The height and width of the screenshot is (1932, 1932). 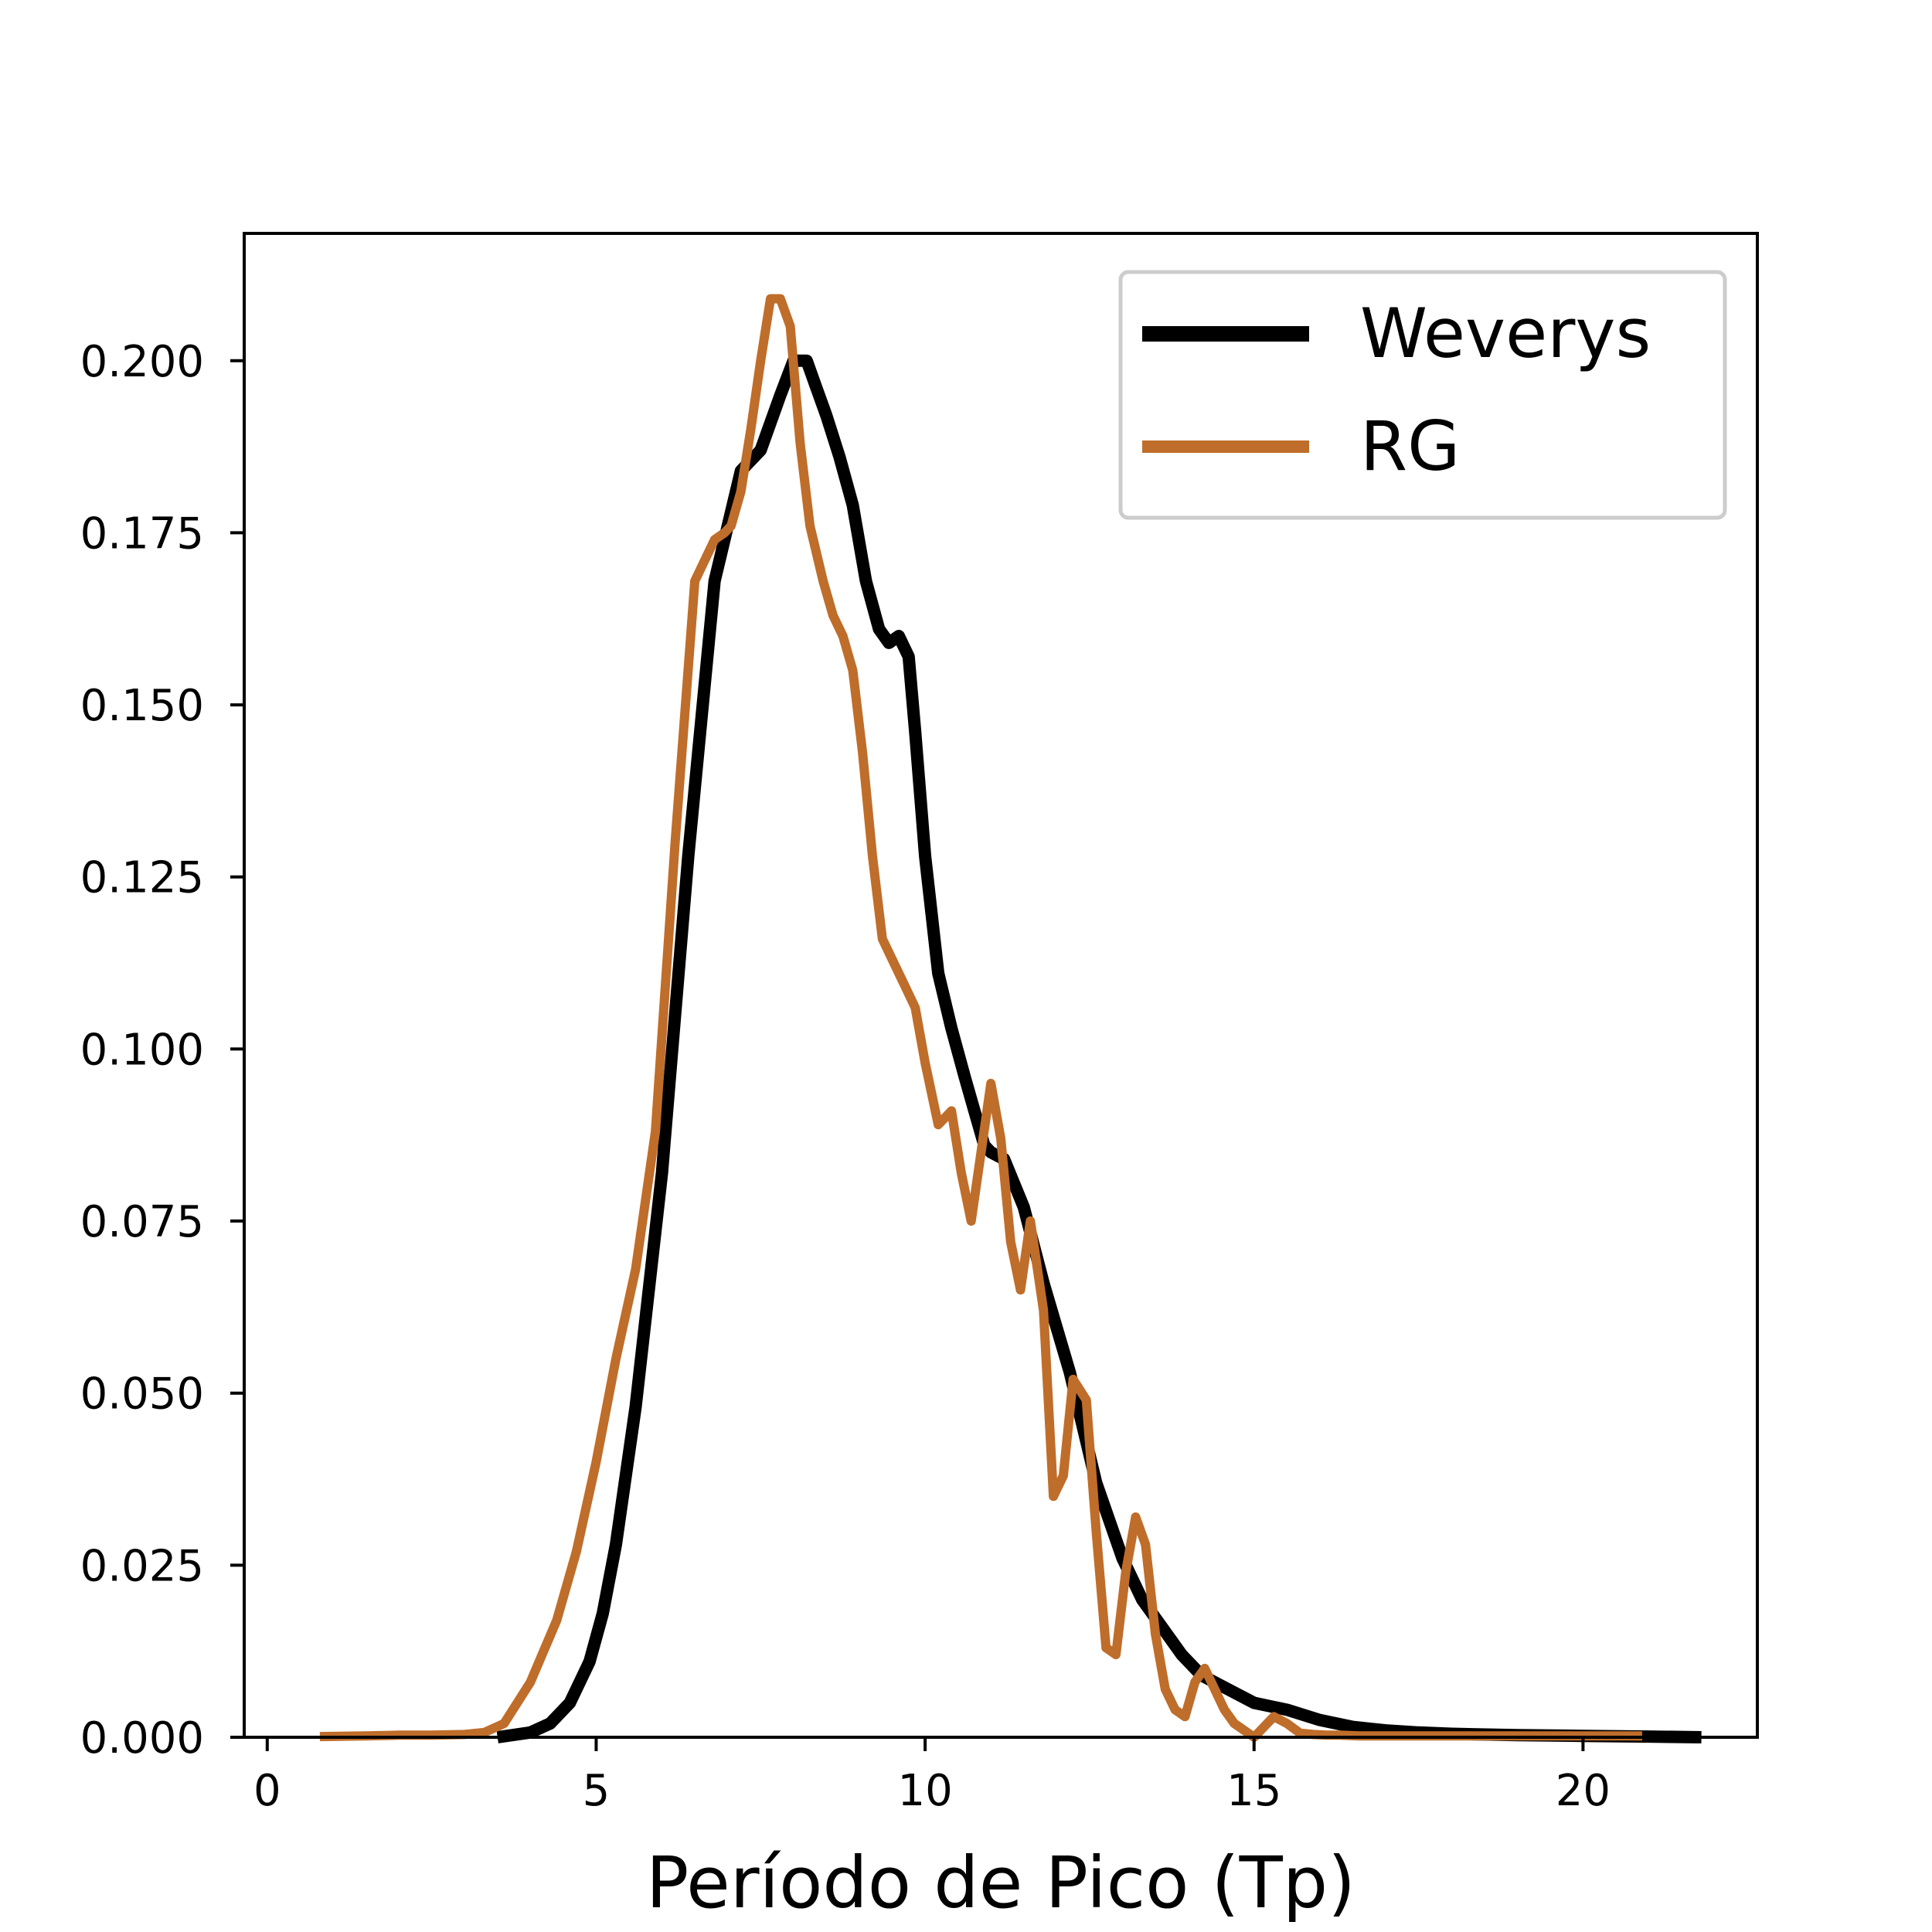 I want to click on y-tick-label: 0.200, so click(x=142, y=362).